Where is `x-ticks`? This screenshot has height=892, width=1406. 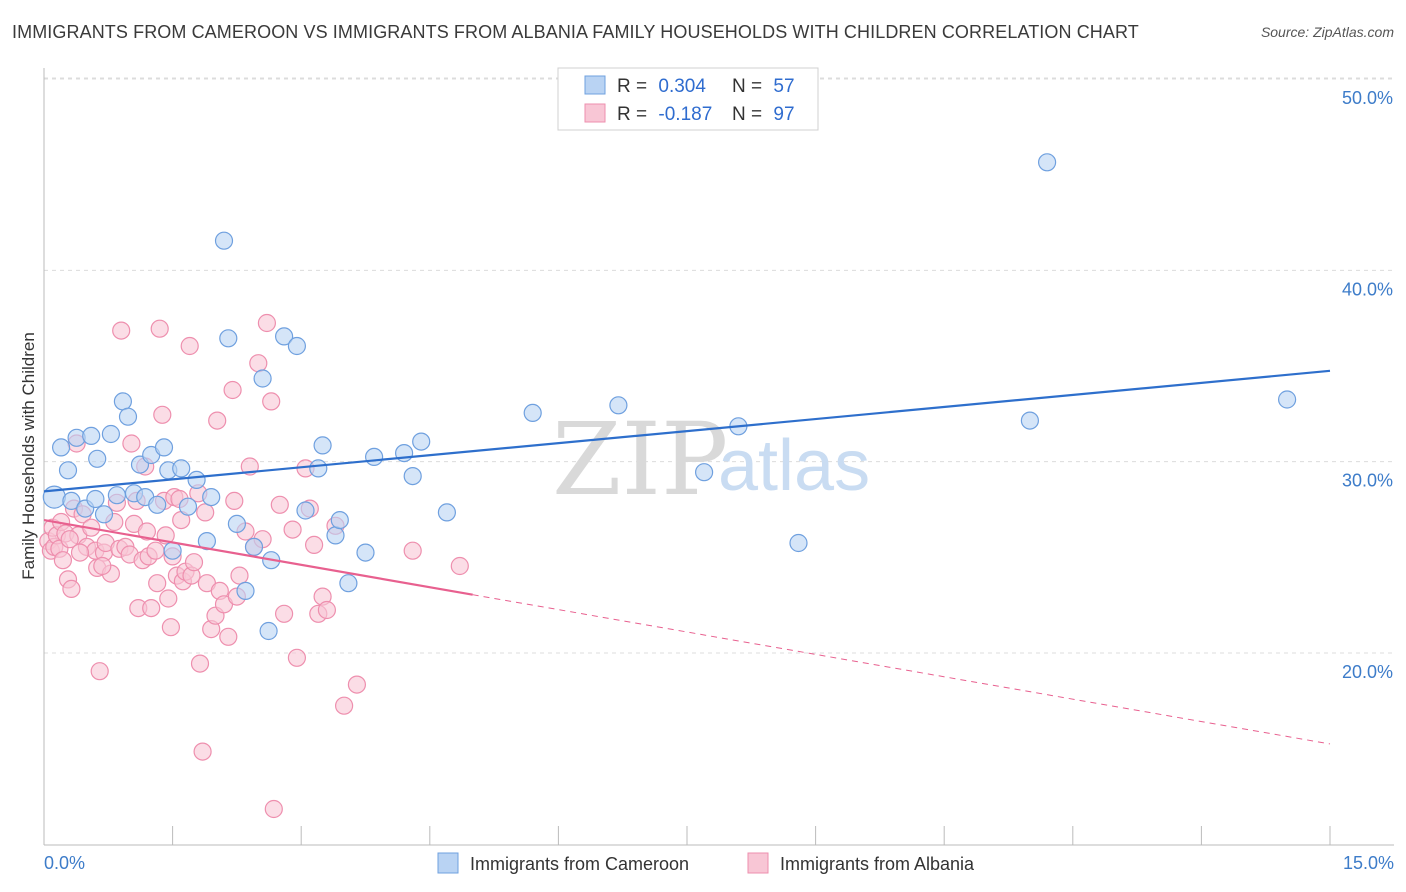
x-ticks is located at coordinates (687, 835).